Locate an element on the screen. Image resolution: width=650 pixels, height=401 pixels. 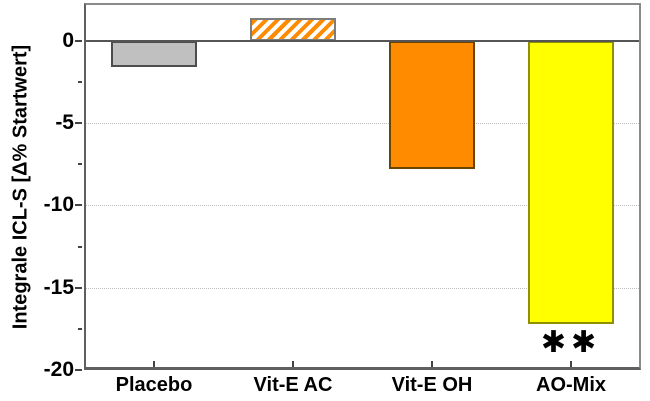
x-axis-label: Placebo is located at coordinates (154, 385).